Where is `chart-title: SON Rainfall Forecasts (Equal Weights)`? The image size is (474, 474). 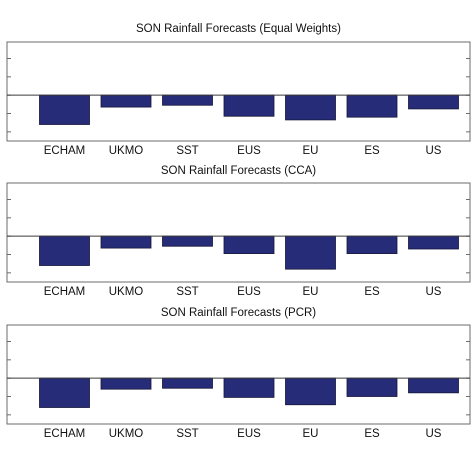
chart-title: SON Rainfall Forecasts (Equal Weights) is located at coordinates (238, 29).